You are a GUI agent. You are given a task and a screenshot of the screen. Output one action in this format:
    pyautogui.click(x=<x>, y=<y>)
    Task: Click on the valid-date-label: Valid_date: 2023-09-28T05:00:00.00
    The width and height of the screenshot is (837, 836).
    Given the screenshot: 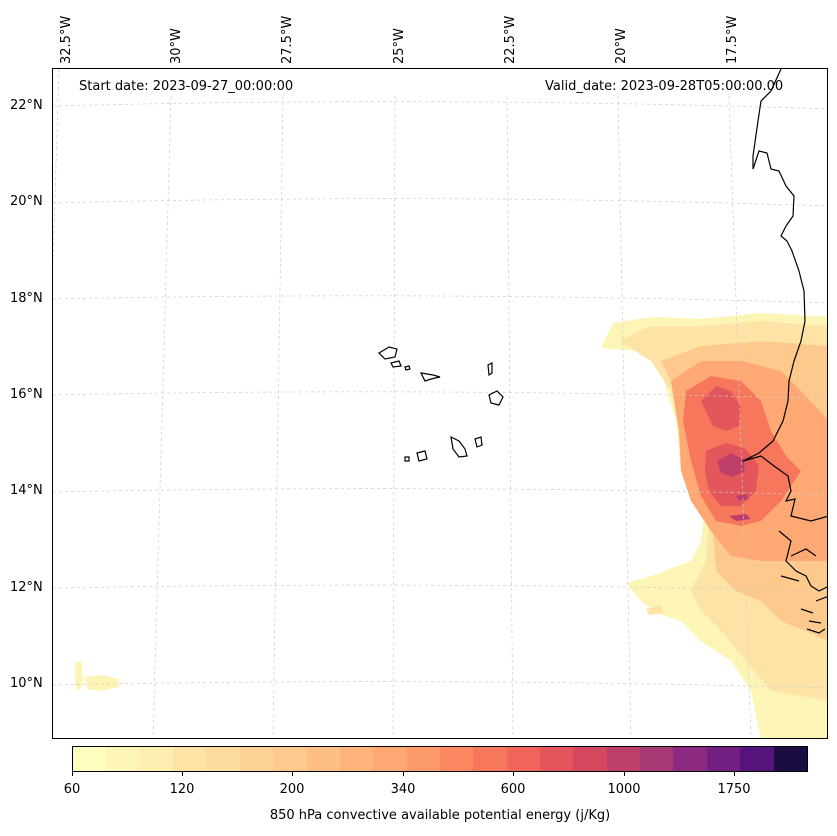 What is the action you would take?
    pyautogui.click(x=664, y=86)
    